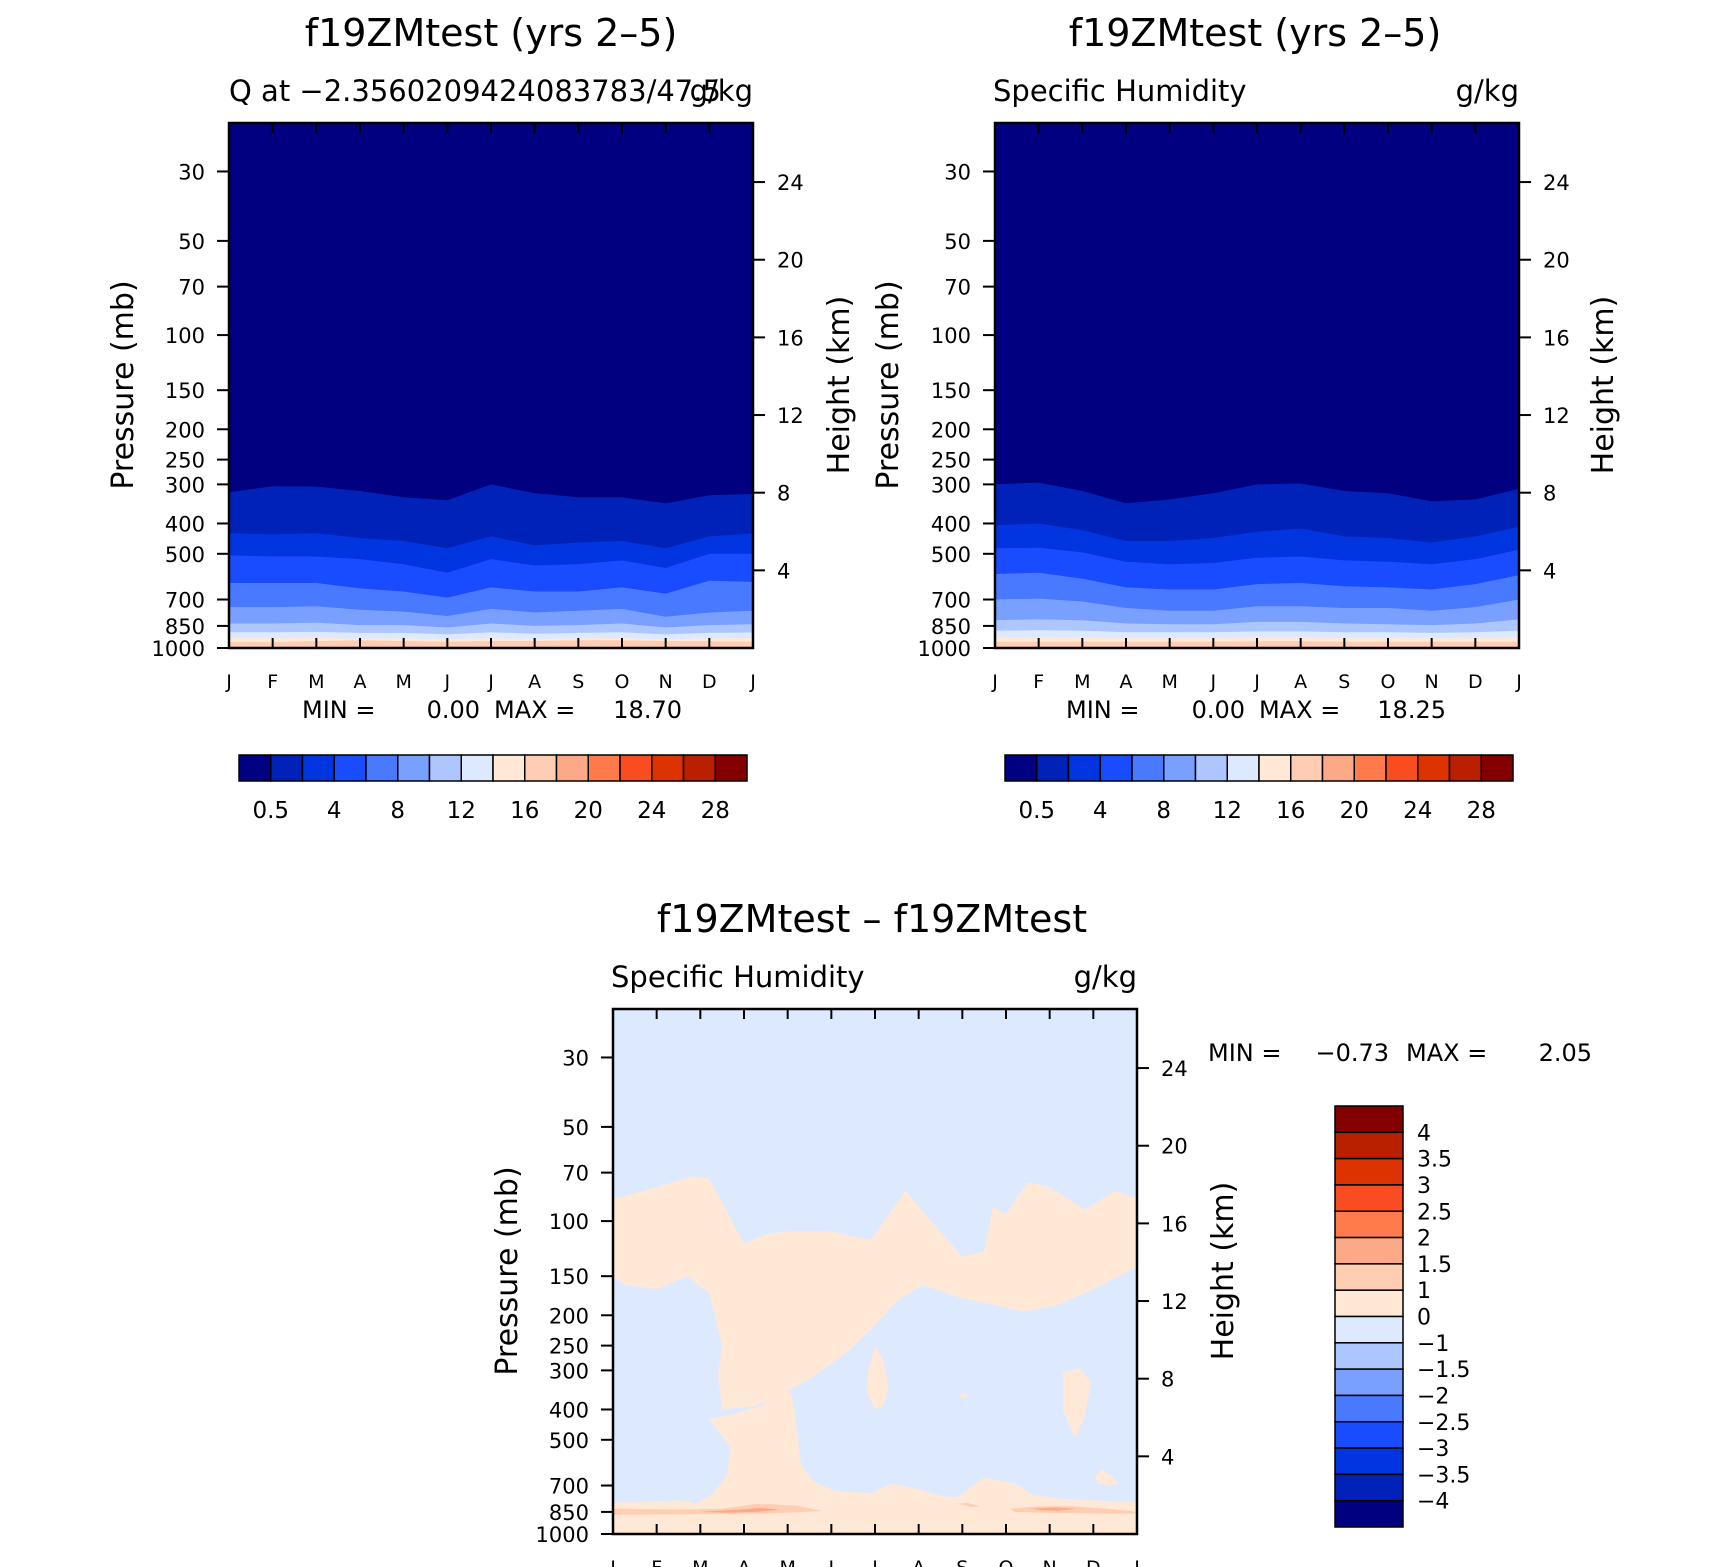 Image resolution: width=1710 pixels, height=1567 pixels. What do you see at coordinates (715, 811) in the screenshot?
I see `colorbar-tick-label: 28` at bounding box center [715, 811].